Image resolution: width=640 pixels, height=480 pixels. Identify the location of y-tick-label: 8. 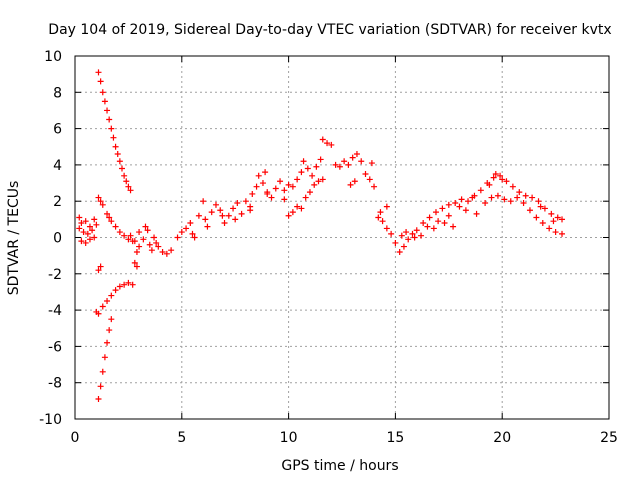
(57, 93).